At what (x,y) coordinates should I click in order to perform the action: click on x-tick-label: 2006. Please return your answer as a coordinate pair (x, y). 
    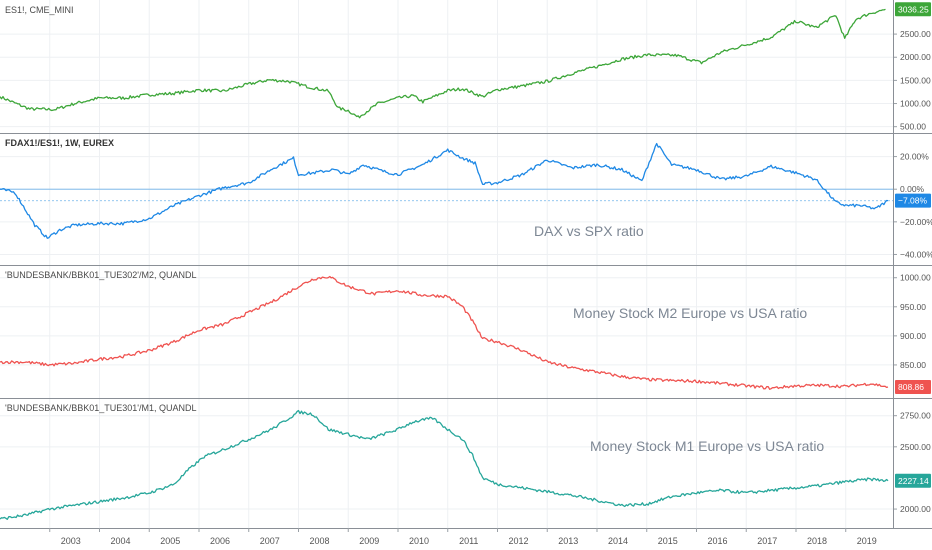
    Looking at the image, I should click on (220, 541).